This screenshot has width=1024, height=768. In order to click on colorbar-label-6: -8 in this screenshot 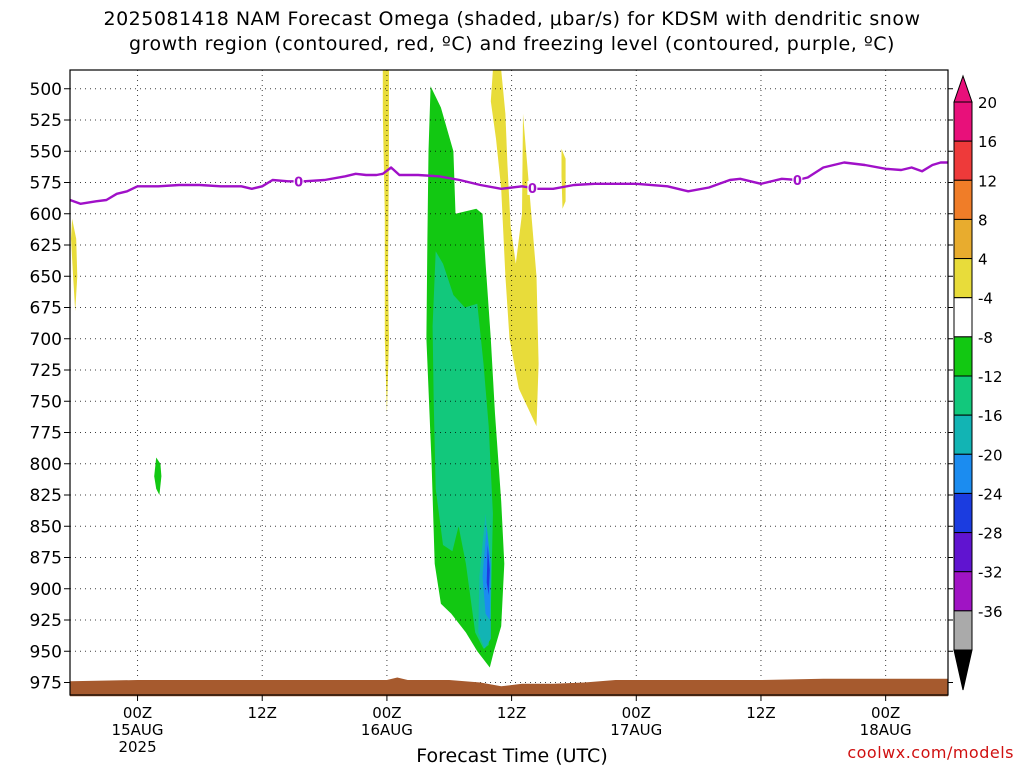, I will do `click(985, 338)`.